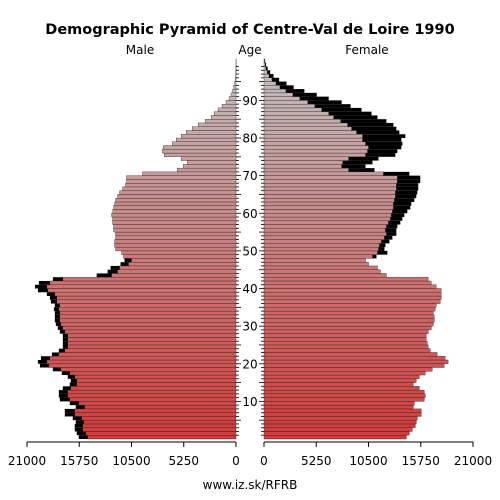 Image resolution: width=500 pixels, height=500 pixels. I want to click on female-x-tick-label: 0, so click(264, 461).